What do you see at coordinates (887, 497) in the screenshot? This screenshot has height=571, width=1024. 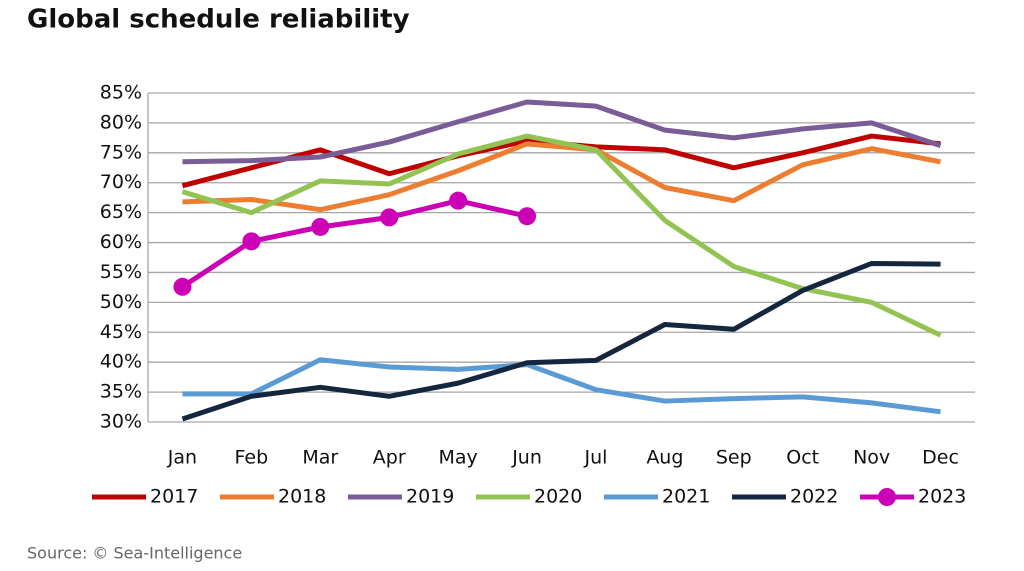 I see `legend-marker` at bounding box center [887, 497].